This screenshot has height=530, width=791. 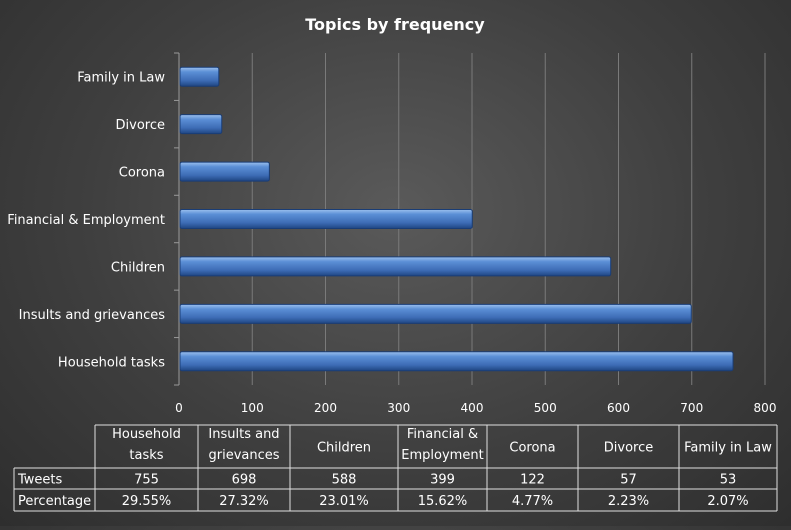 What do you see at coordinates (244, 501) in the screenshot?
I see `table-cell: 27.32%` at bounding box center [244, 501].